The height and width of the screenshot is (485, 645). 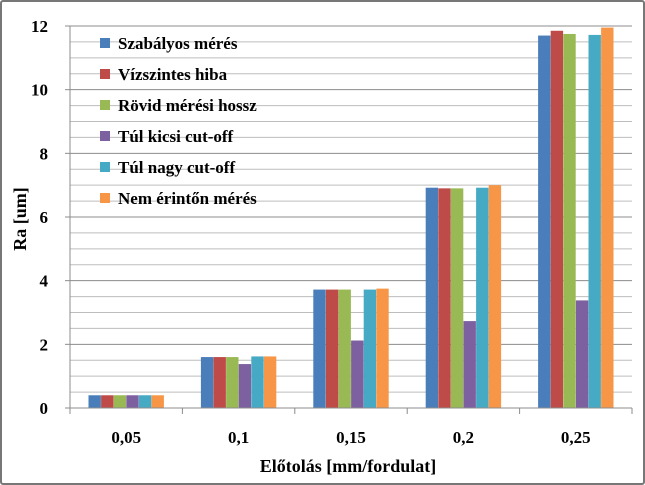 I want to click on y-tick-label: 4, so click(x=44, y=281).